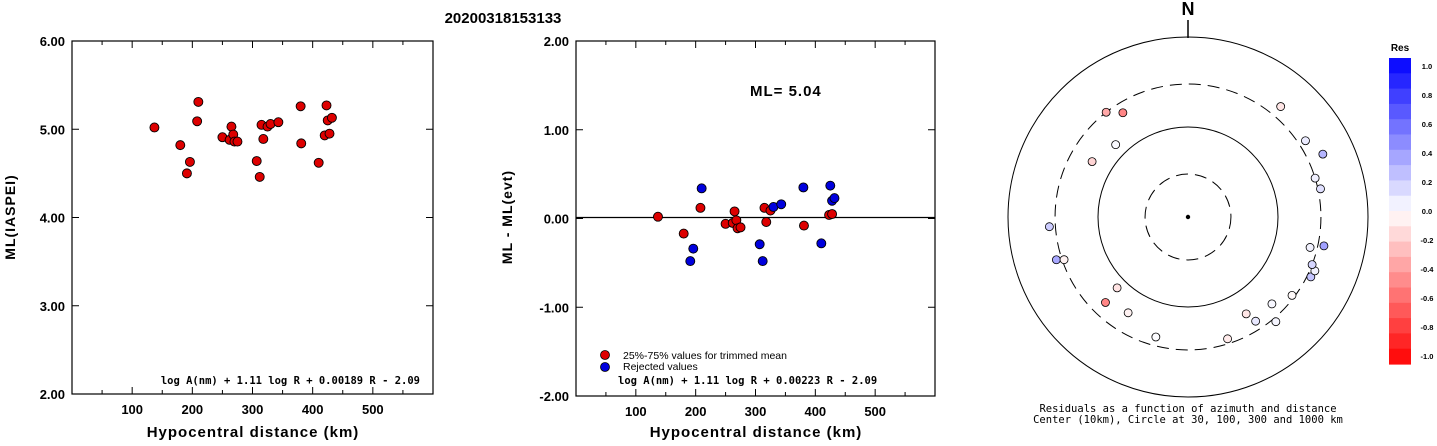 The width and height of the screenshot is (1437, 446). I want to click on y-tick-label: 5.00, so click(52, 129).